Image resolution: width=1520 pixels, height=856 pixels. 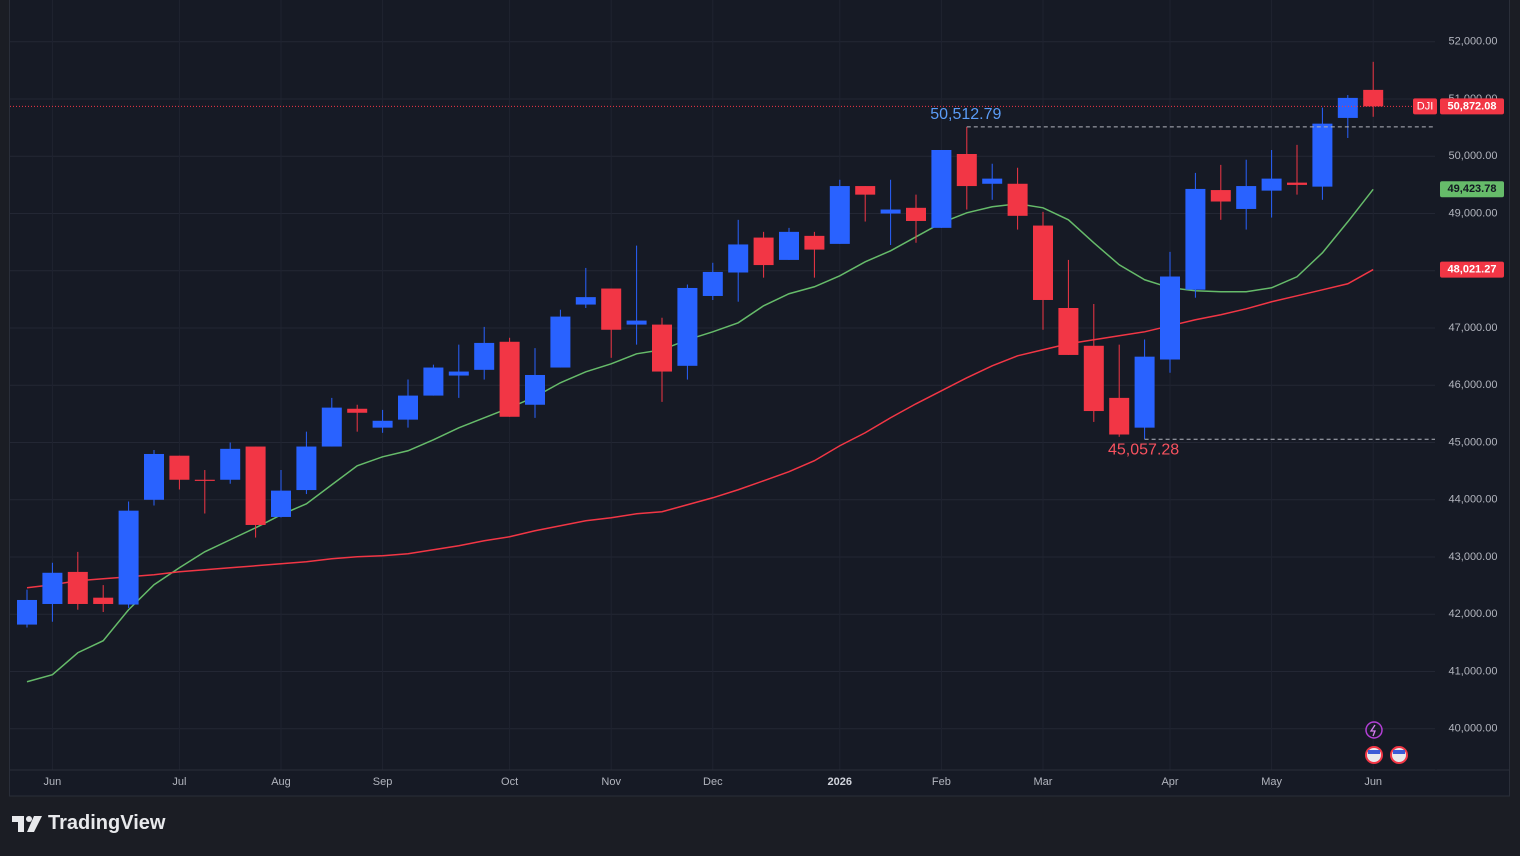 What do you see at coordinates (1473, 557) in the screenshot?
I see `y-tick-label: 43,000.00` at bounding box center [1473, 557].